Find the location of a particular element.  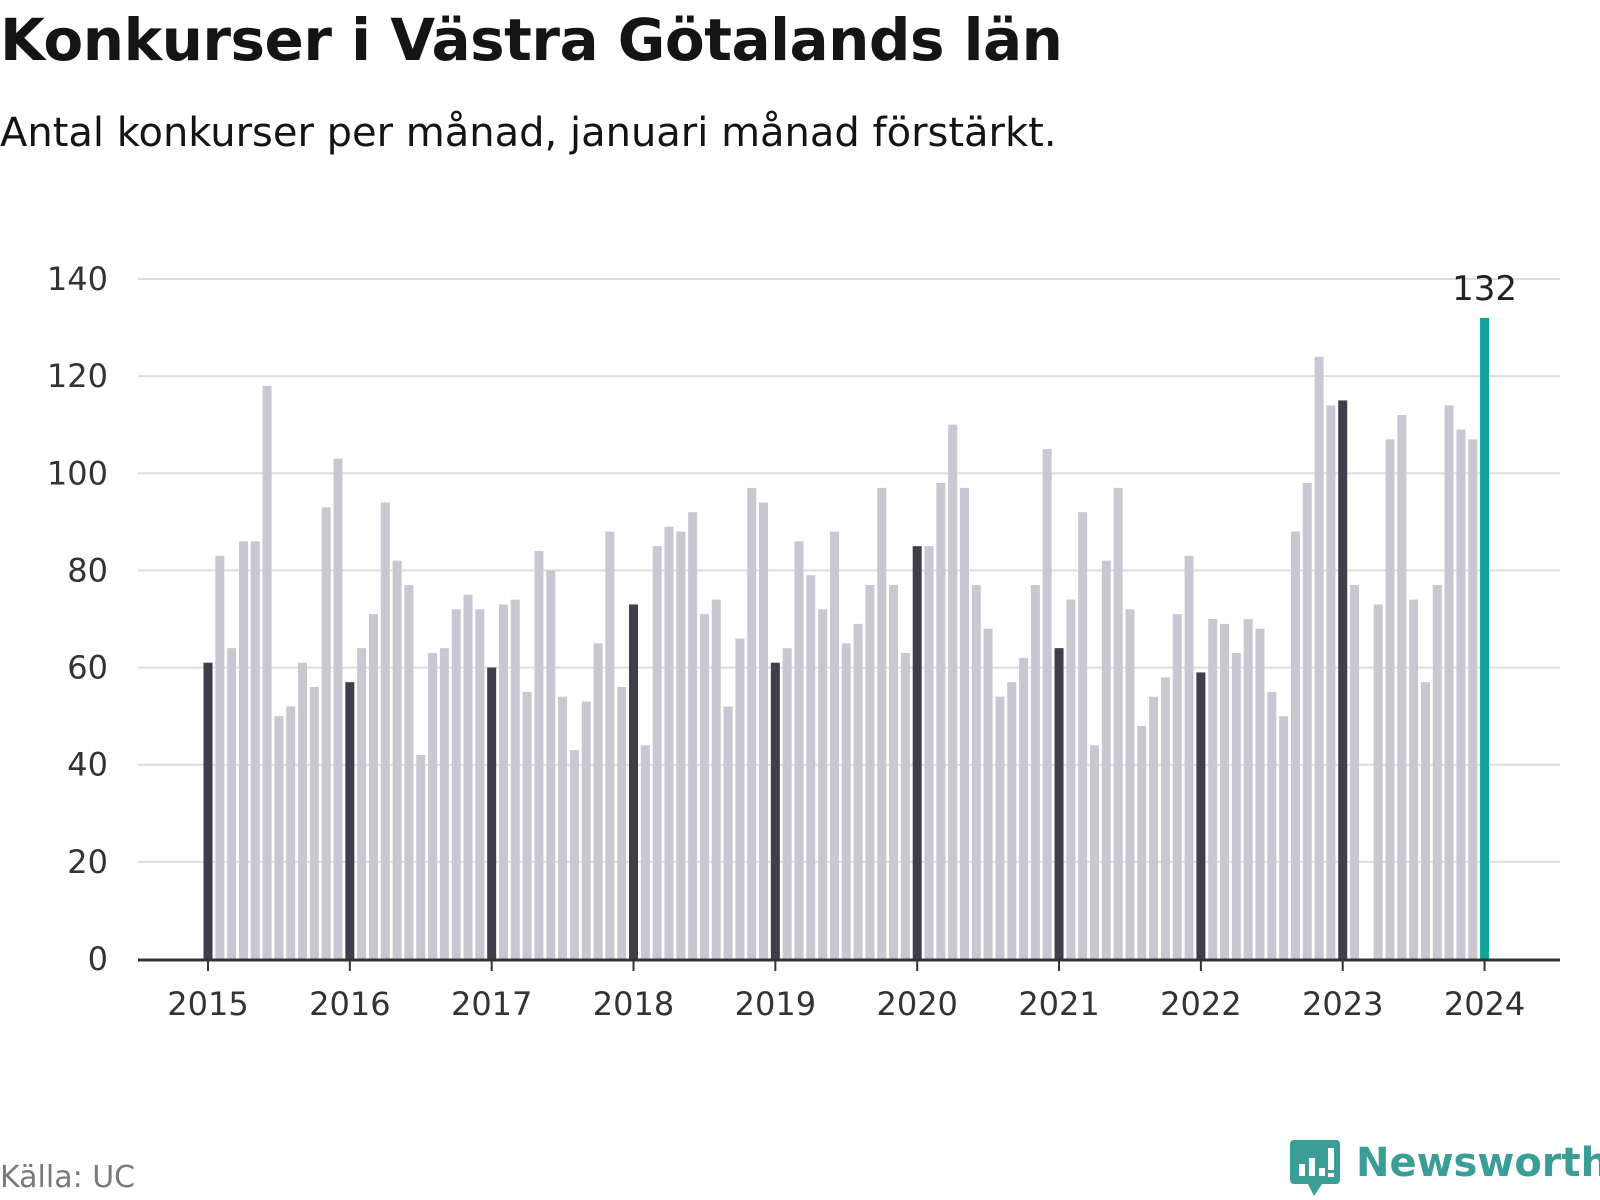

y-tick-label: 20 is located at coordinates (87, 862).